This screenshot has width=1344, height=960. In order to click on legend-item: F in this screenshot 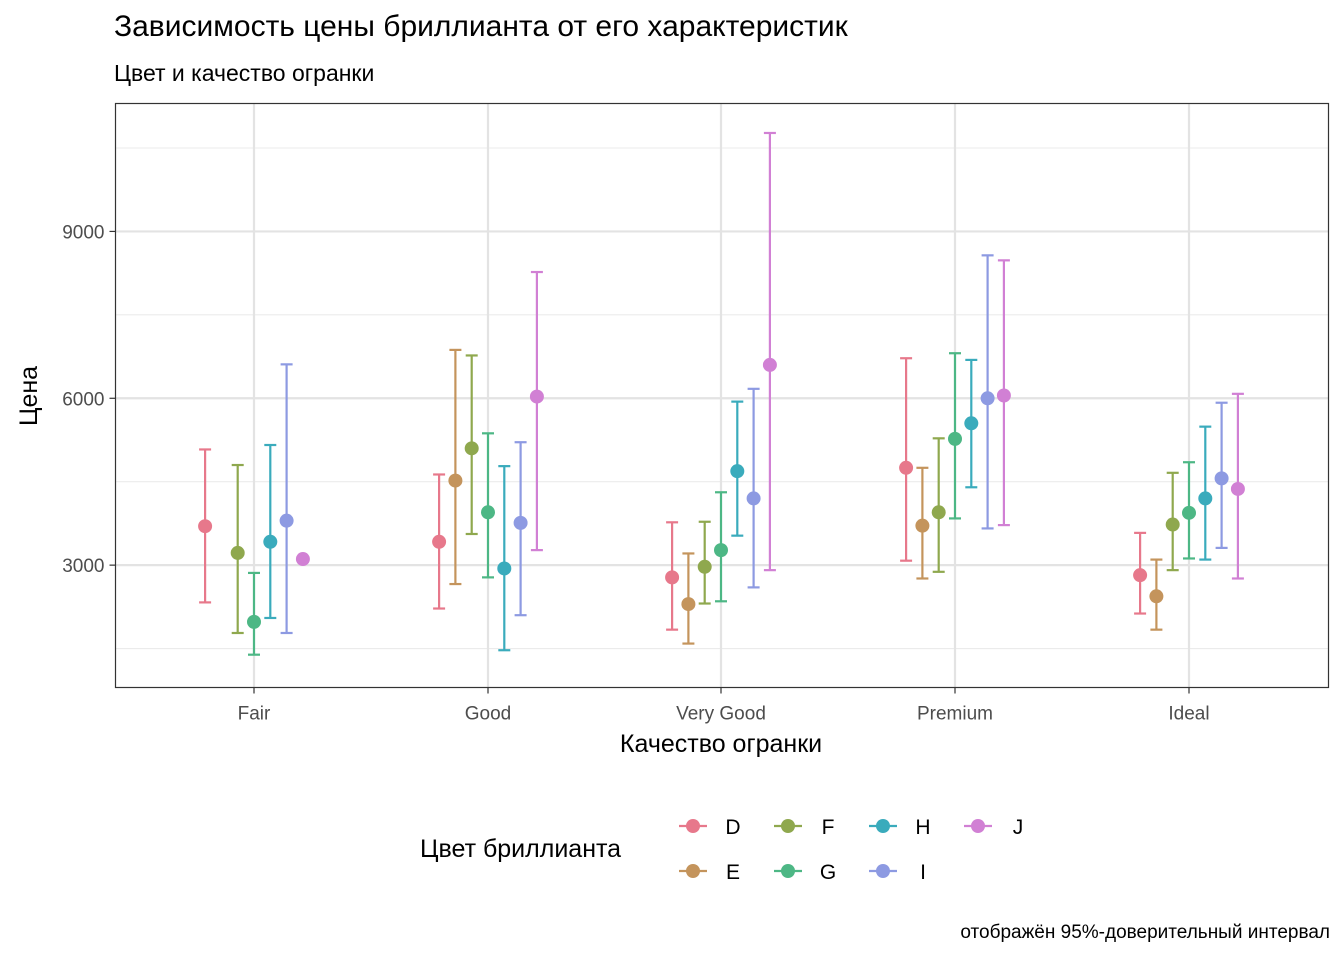, I will do `click(804, 827)`.